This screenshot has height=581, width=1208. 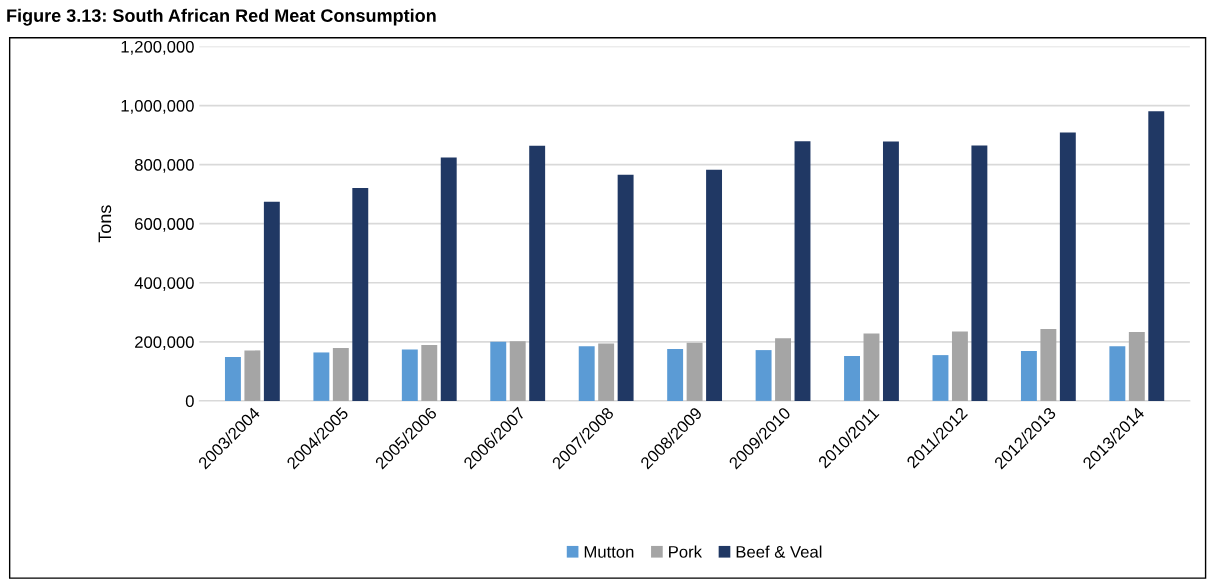 I want to click on y-axis-title: Tons, so click(x=105, y=224).